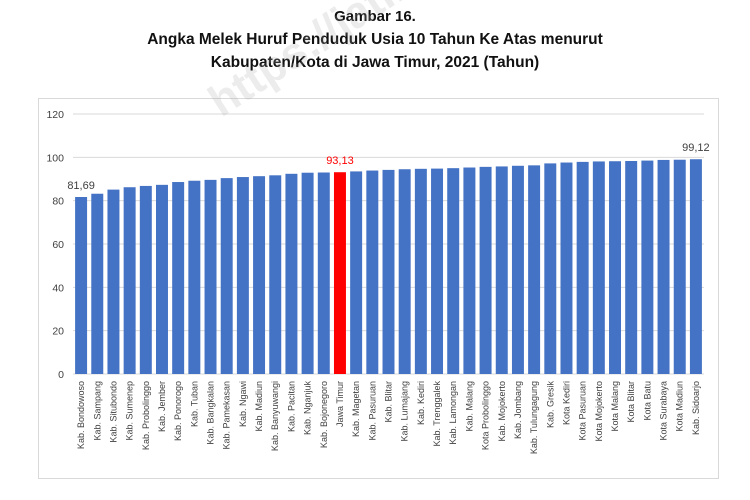 The width and height of the screenshot is (750, 500). I want to click on data-label: 99,12, so click(696, 148).